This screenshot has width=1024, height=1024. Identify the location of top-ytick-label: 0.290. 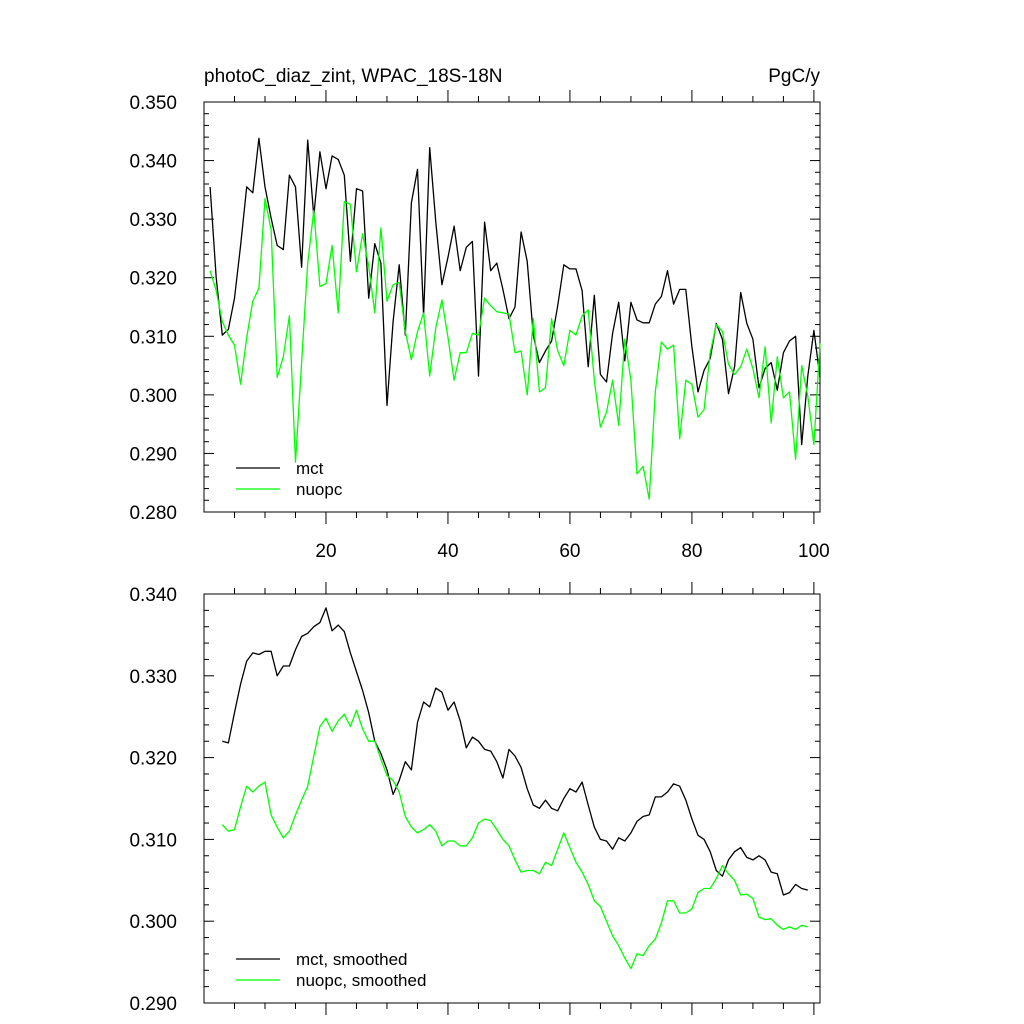
(153, 454).